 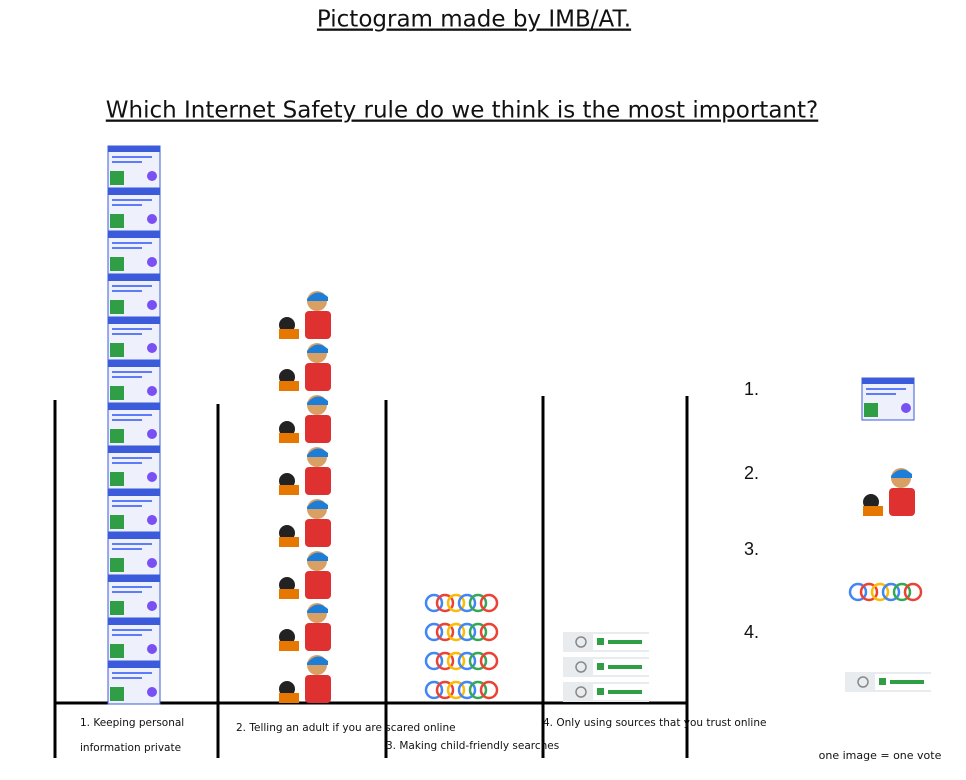 What do you see at coordinates (880, 755) in the screenshot?
I see `key-note: one image = one vote` at bounding box center [880, 755].